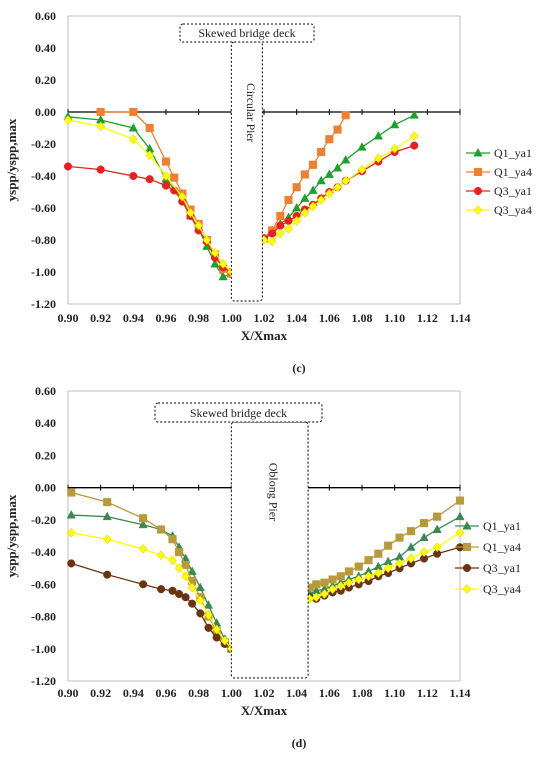  What do you see at coordinates (502, 568) in the screenshot?
I see `legend-label: Q3_ya1` at bounding box center [502, 568].